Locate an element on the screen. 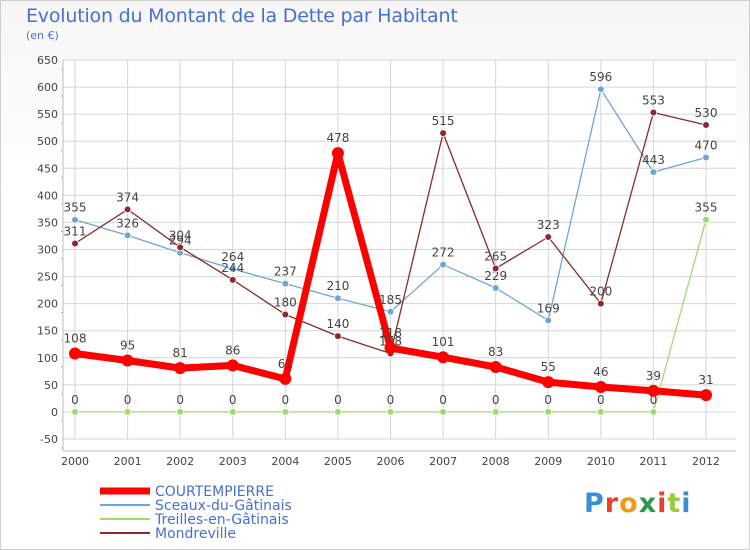 The image size is (750, 550). data-label: 515 is located at coordinates (443, 121).